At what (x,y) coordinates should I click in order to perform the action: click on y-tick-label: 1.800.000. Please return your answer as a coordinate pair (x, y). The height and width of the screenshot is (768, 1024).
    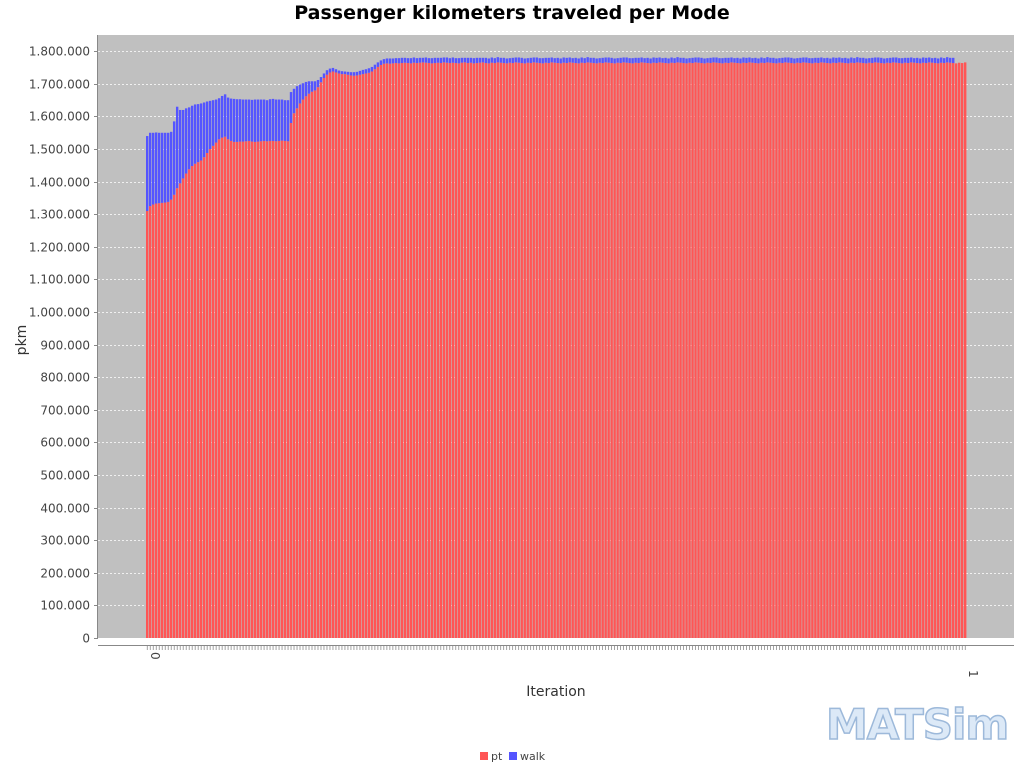
    Looking at the image, I should click on (59, 52).